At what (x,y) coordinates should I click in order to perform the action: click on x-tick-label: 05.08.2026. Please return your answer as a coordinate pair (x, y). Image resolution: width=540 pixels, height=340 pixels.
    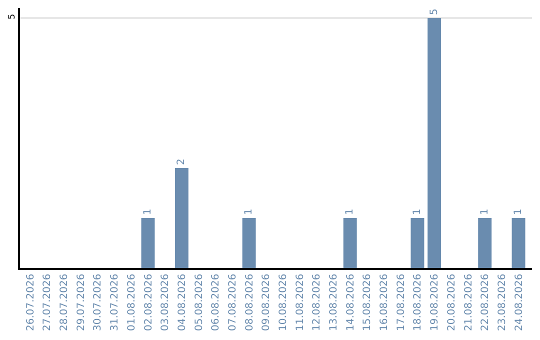
    Looking at the image, I should click on (199, 303).